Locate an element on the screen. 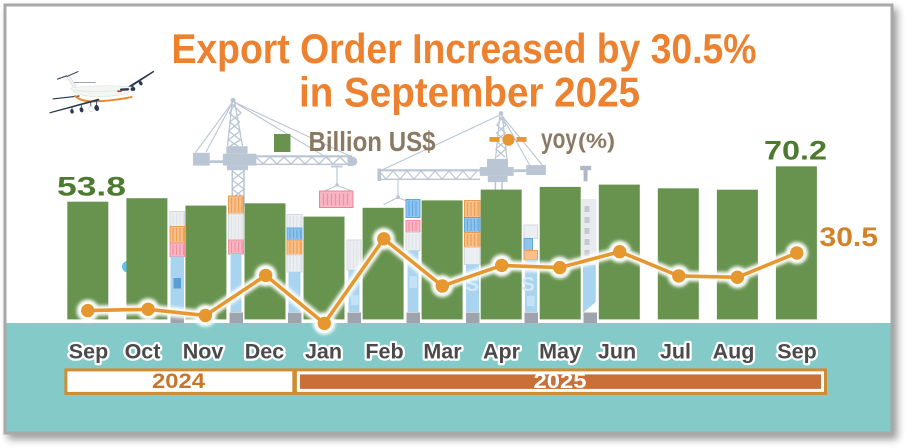 The image size is (908, 448). svg-text: Feb is located at coordinates (384, 352).